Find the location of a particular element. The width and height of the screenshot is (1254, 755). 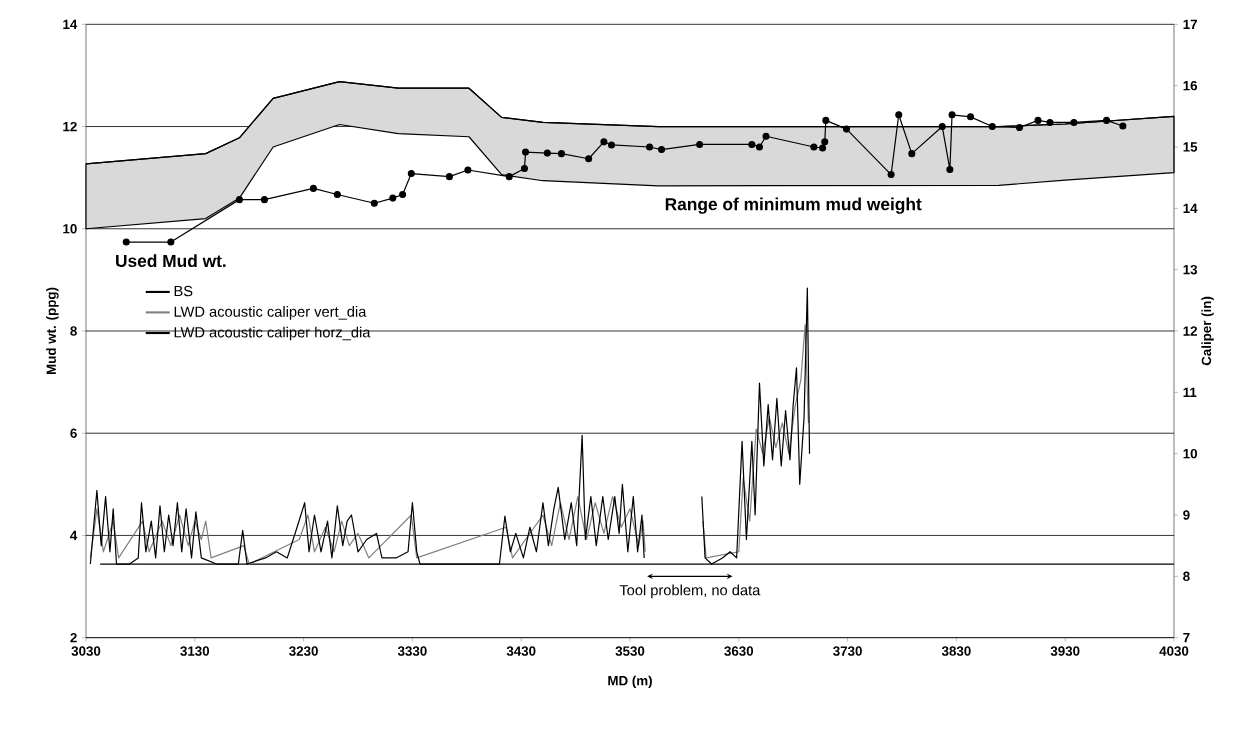

y-tick-label: 10 is located at coordinates (70, 229).